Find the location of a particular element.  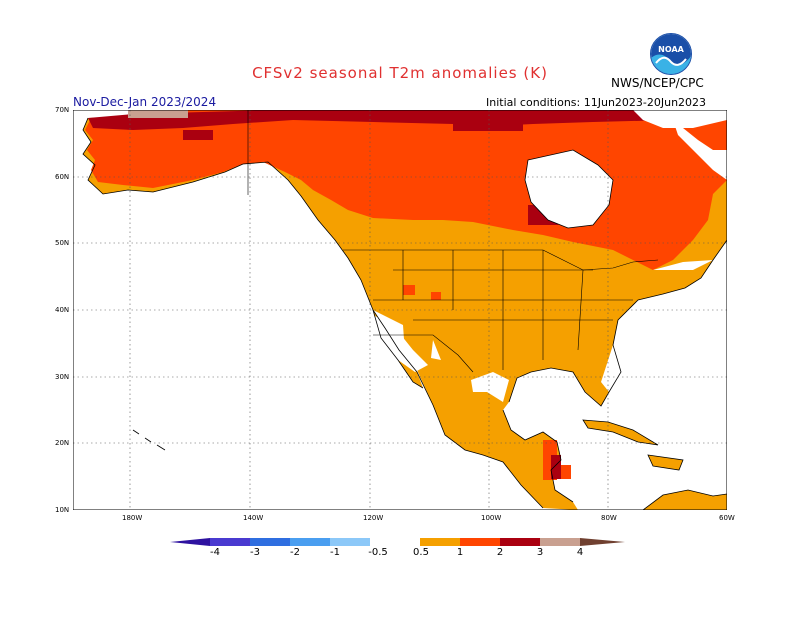

season-label: Nov-Dec-Jan 2023/2024 is located at coordinates (145, 102).